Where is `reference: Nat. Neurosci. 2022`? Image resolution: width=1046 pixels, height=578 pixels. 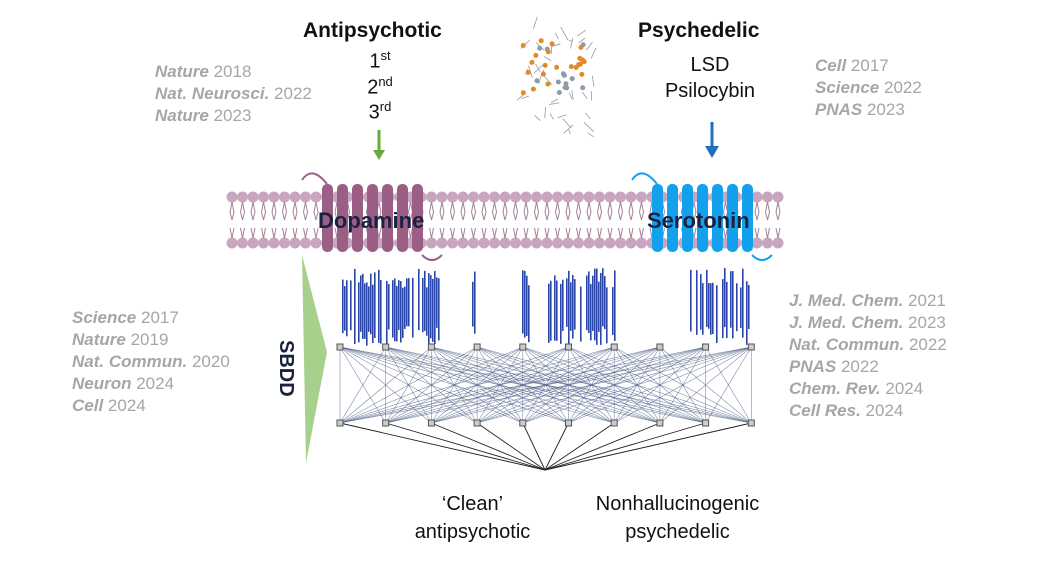 reference: Nat. Neurosci. 2022 is located at coordinates (233, 94).